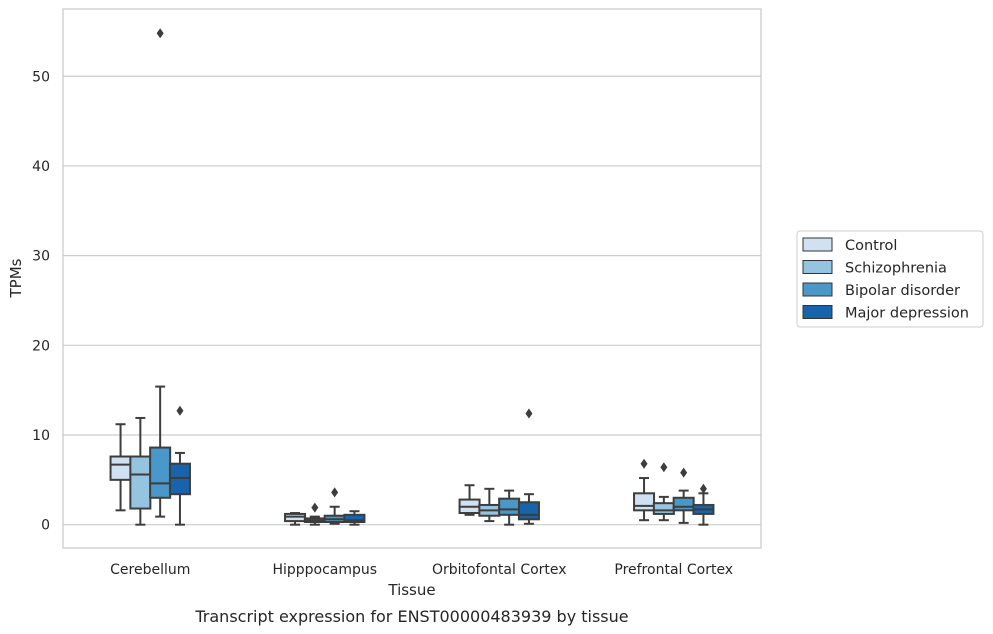 Image resolution: width=993 pixels, height=634 pixels. I want to click on y-tick-label: 0, so click(45, 526).